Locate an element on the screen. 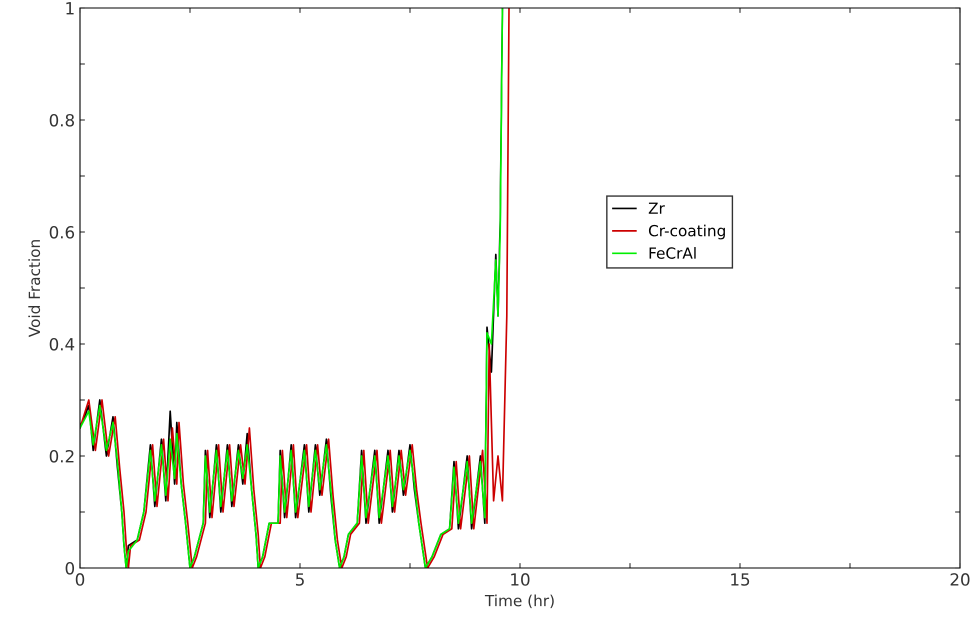  x-tick-label: 10 is located at coordinates (520, 579).